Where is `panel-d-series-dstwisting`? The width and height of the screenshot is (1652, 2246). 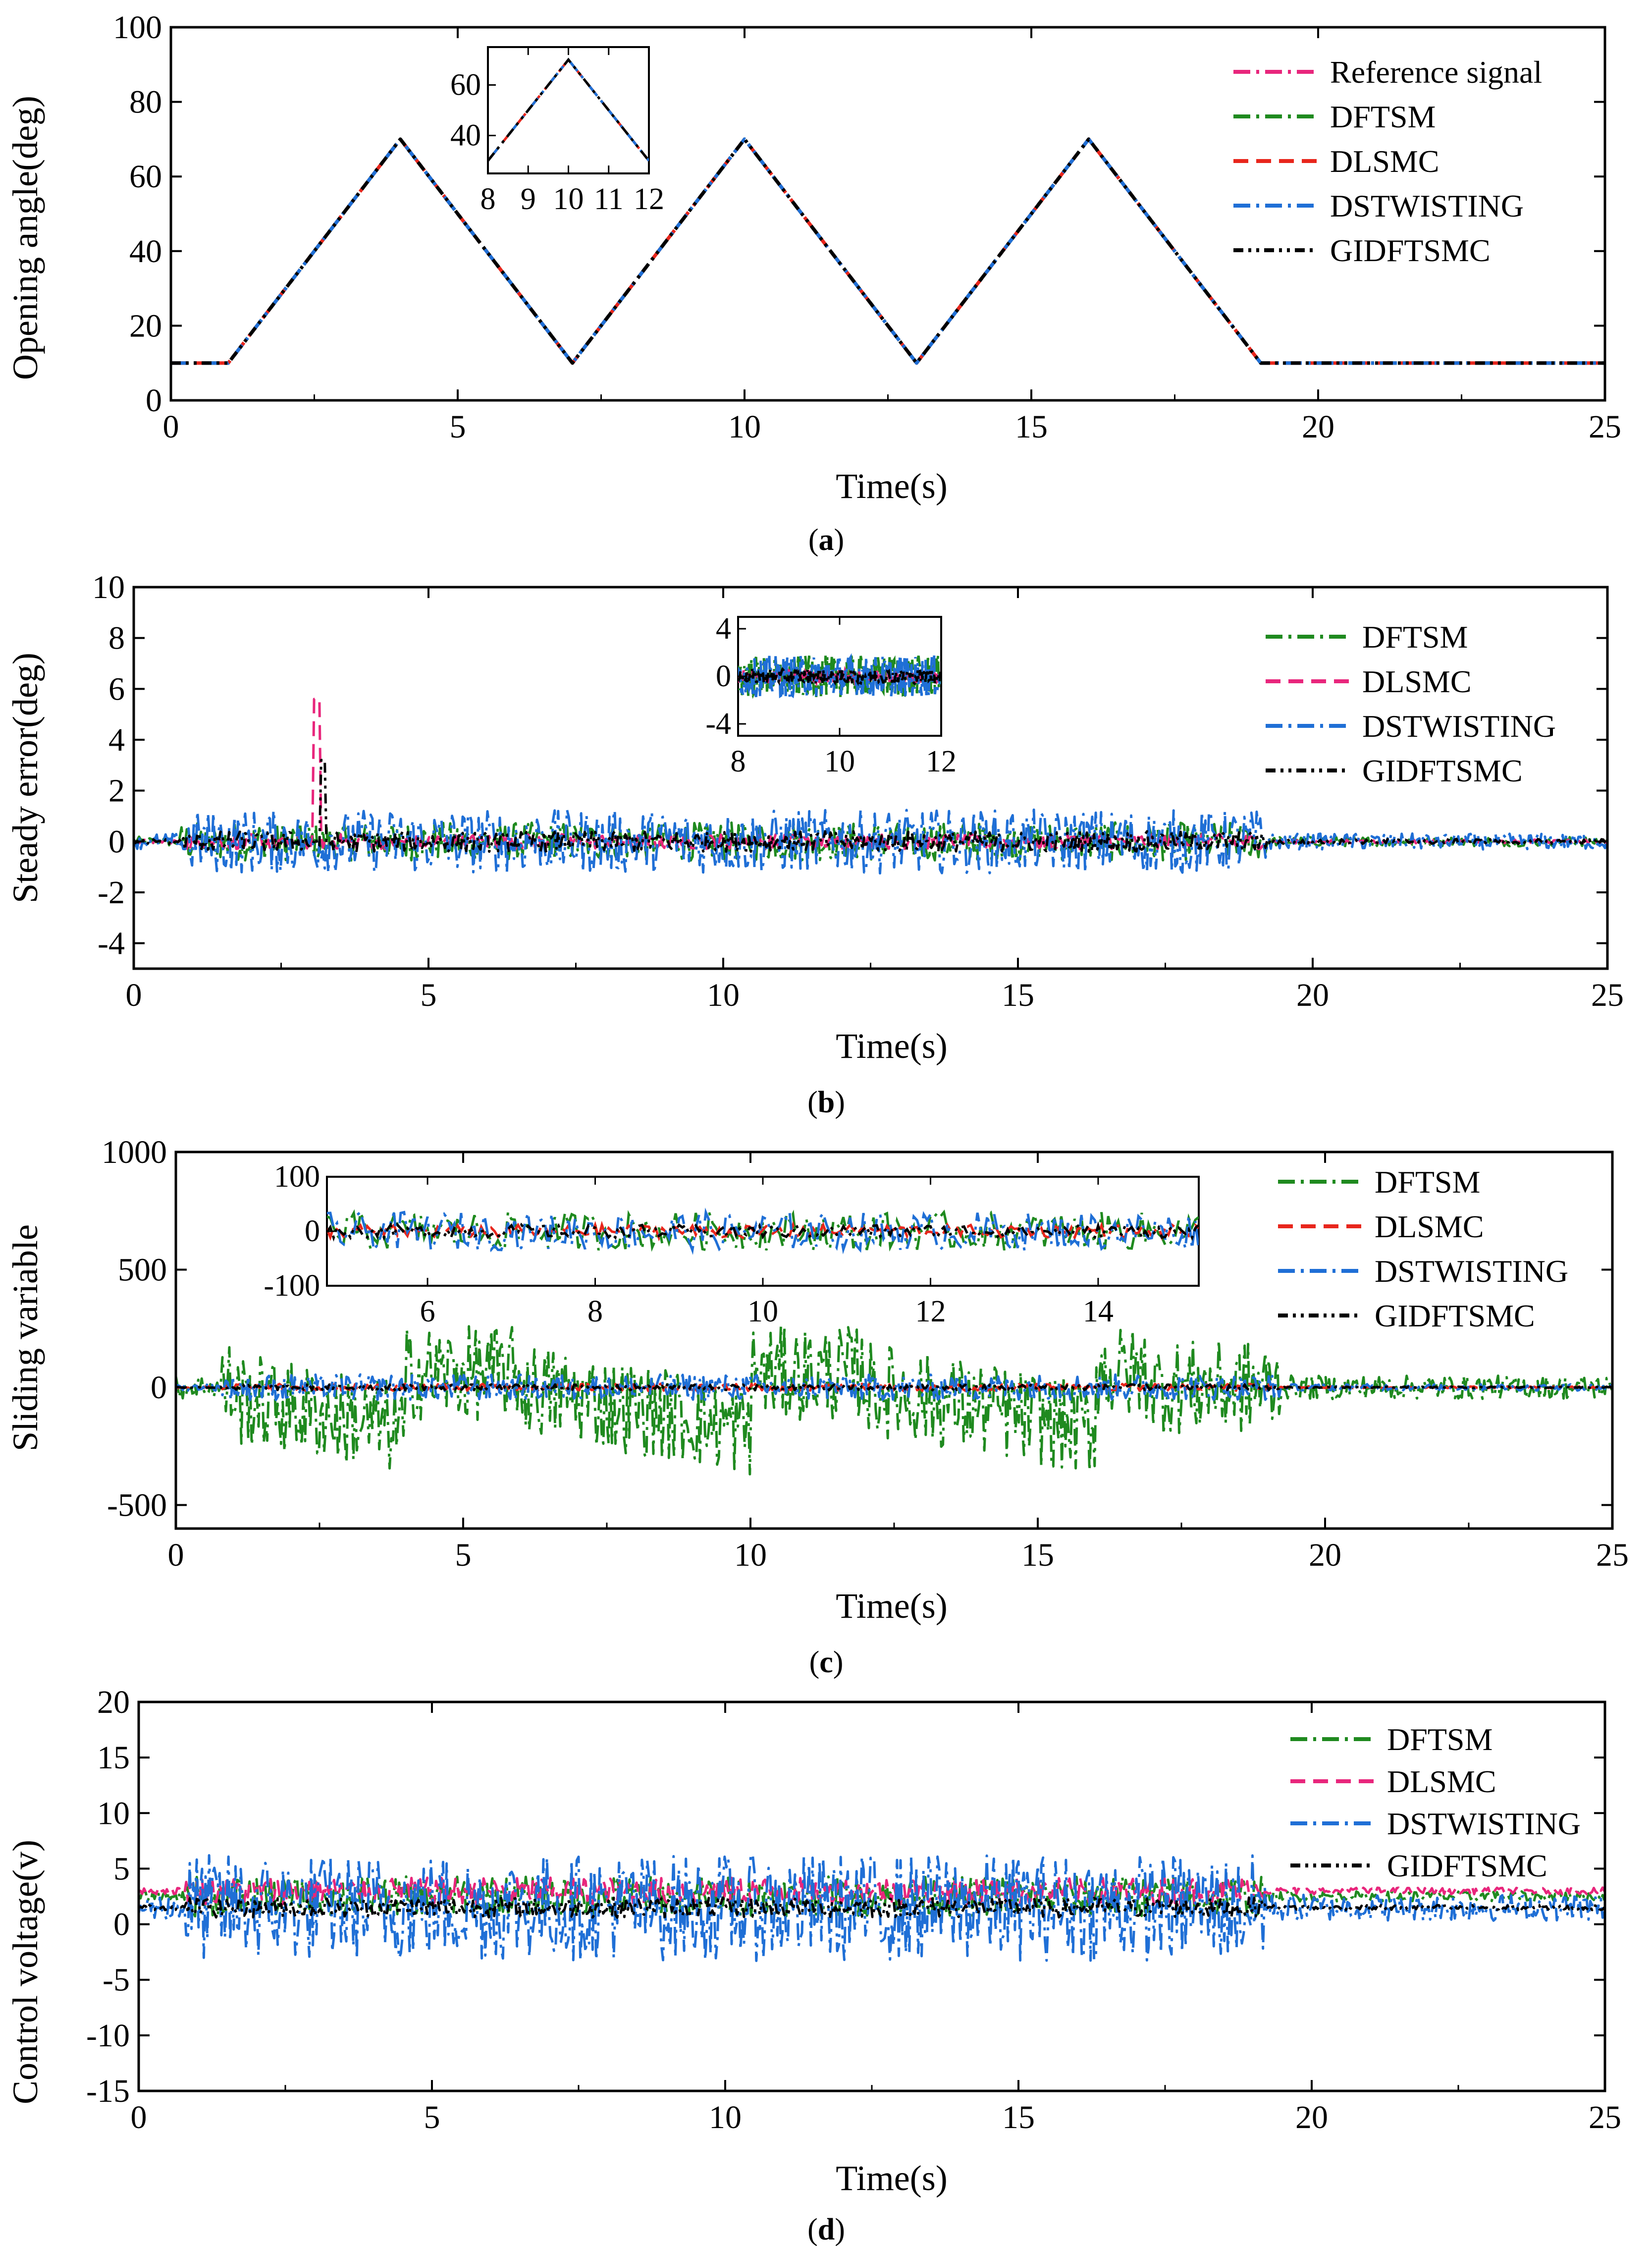
panel-d-series-dstwisting is located at coordinates (872, 1908).